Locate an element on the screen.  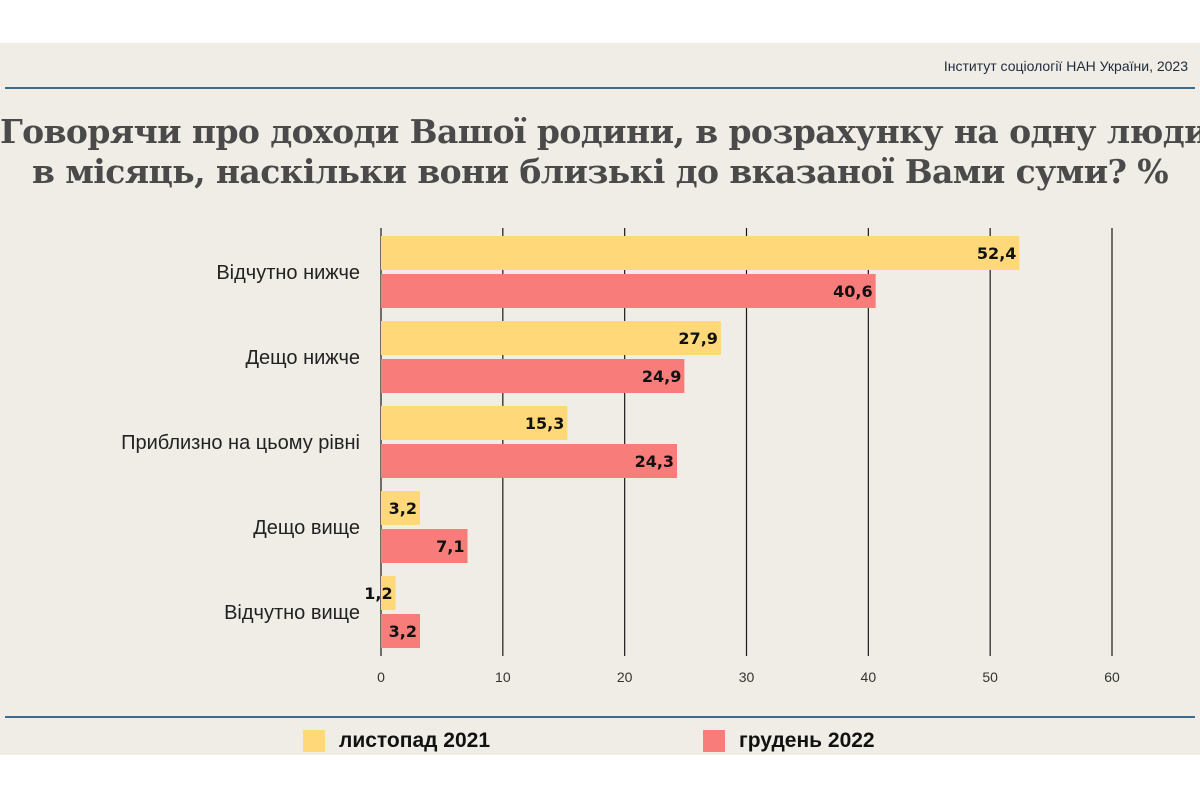
x-tick-label: 10 is located at coordinates (503, 677).